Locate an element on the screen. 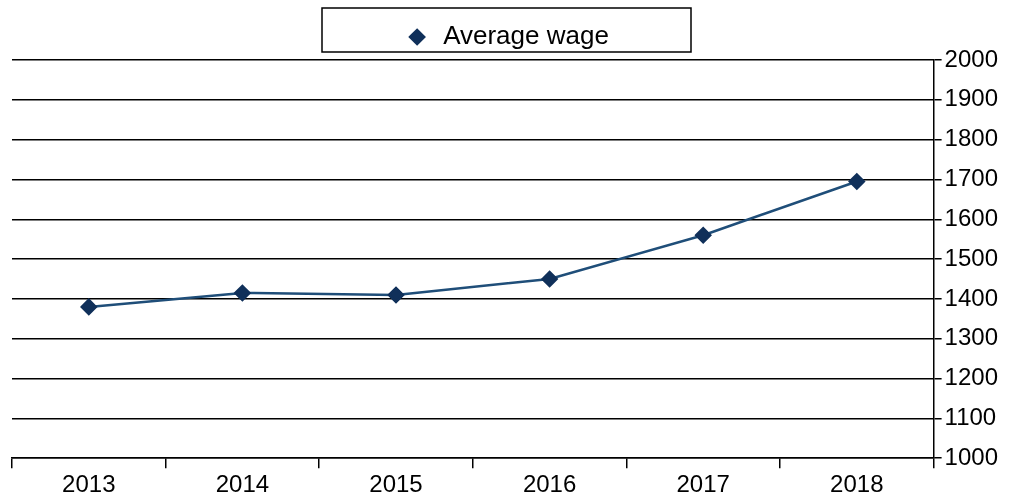  x-tick-label: 2013 is located at coordinates (89, 484).